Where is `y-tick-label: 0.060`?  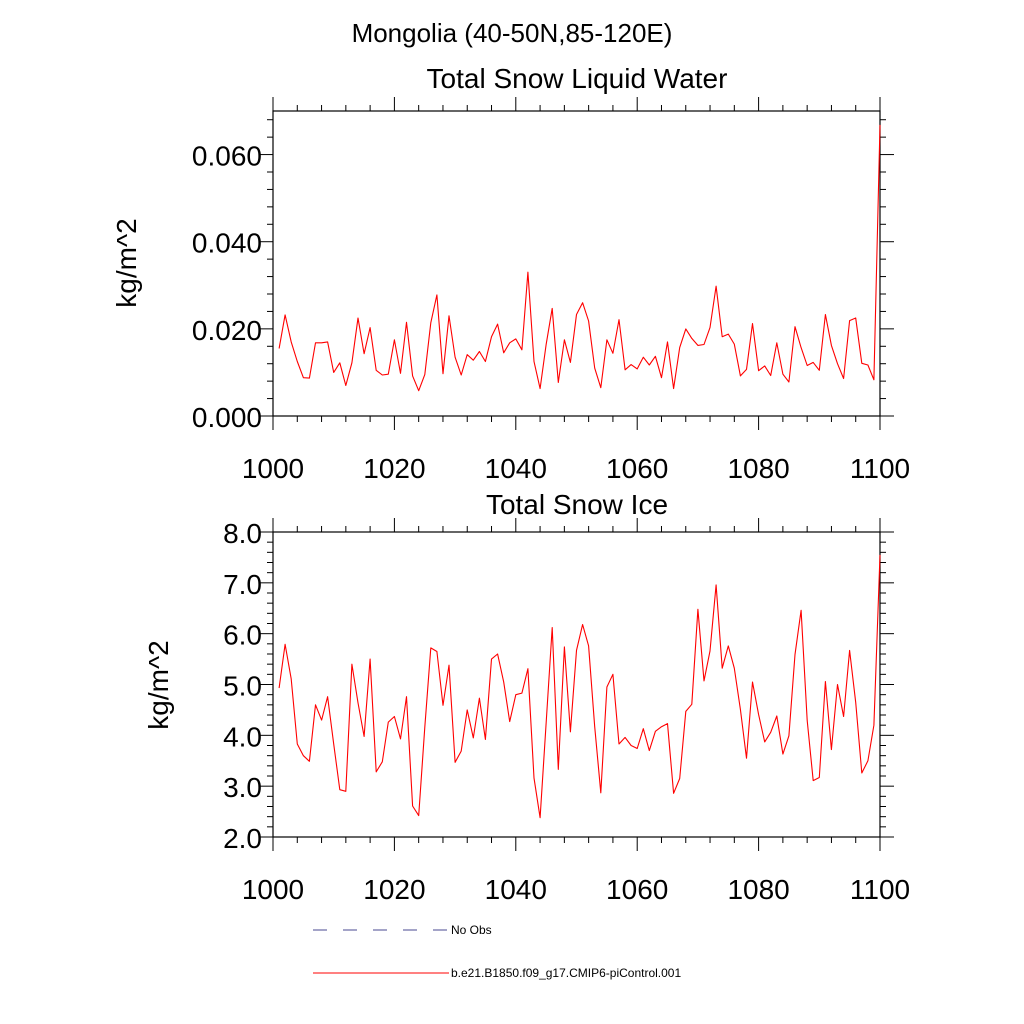
y-tick-label: 0.060 is located at coordinates (227, 156).